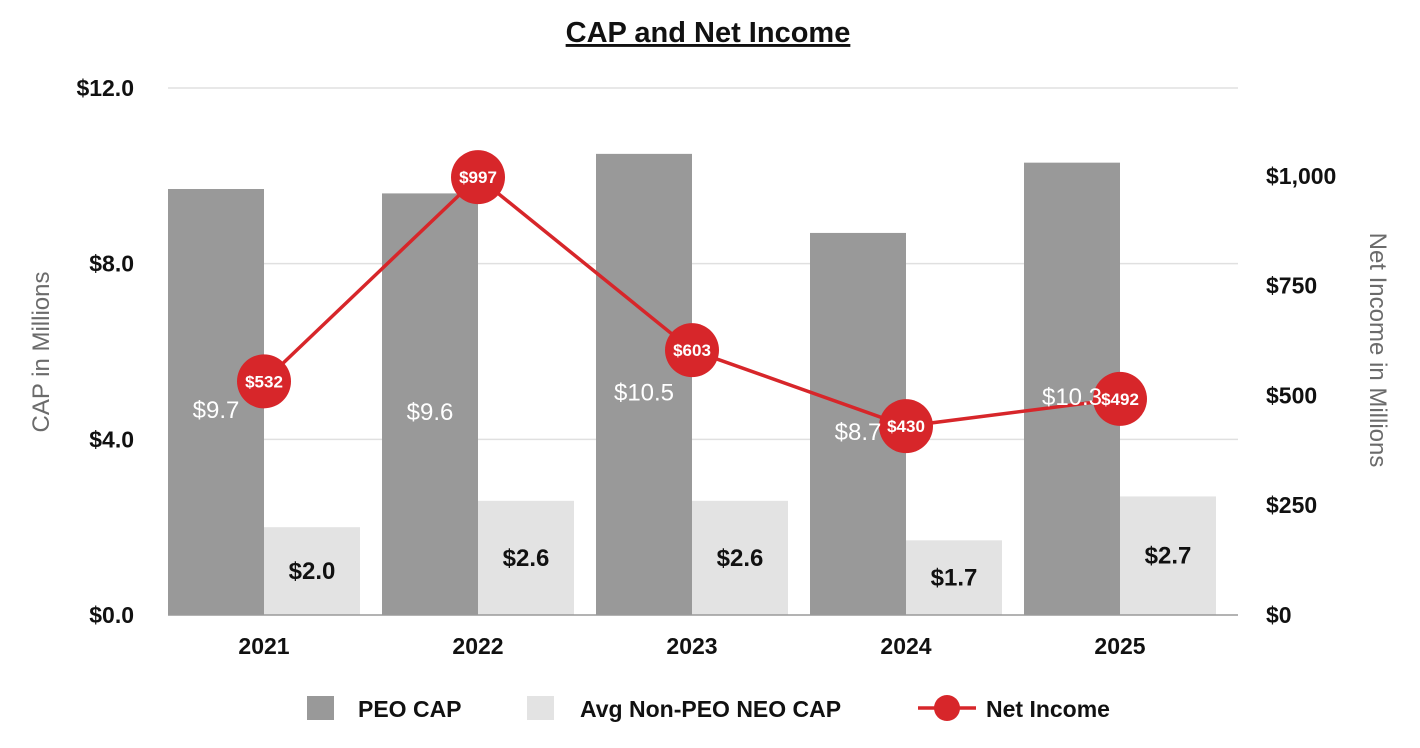 The height and width of the screenshot is (748, 1420). What do you see at coordinates (111, 439) in the screenshot?
I see `y-tick-label: $4.0` at bounding box center [111, 439].